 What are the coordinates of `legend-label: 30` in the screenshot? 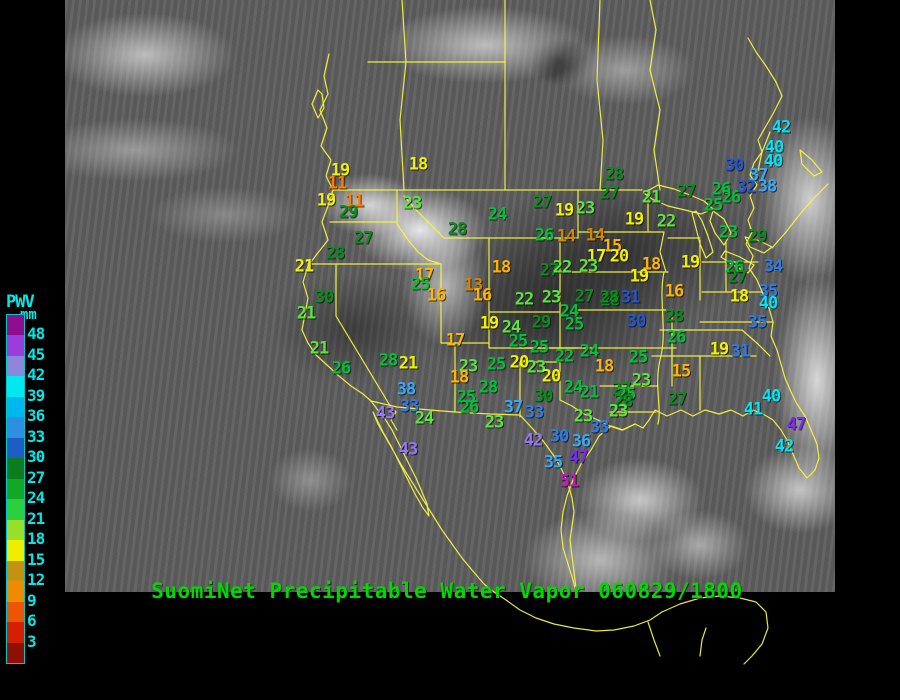 It's located at (36, 457).